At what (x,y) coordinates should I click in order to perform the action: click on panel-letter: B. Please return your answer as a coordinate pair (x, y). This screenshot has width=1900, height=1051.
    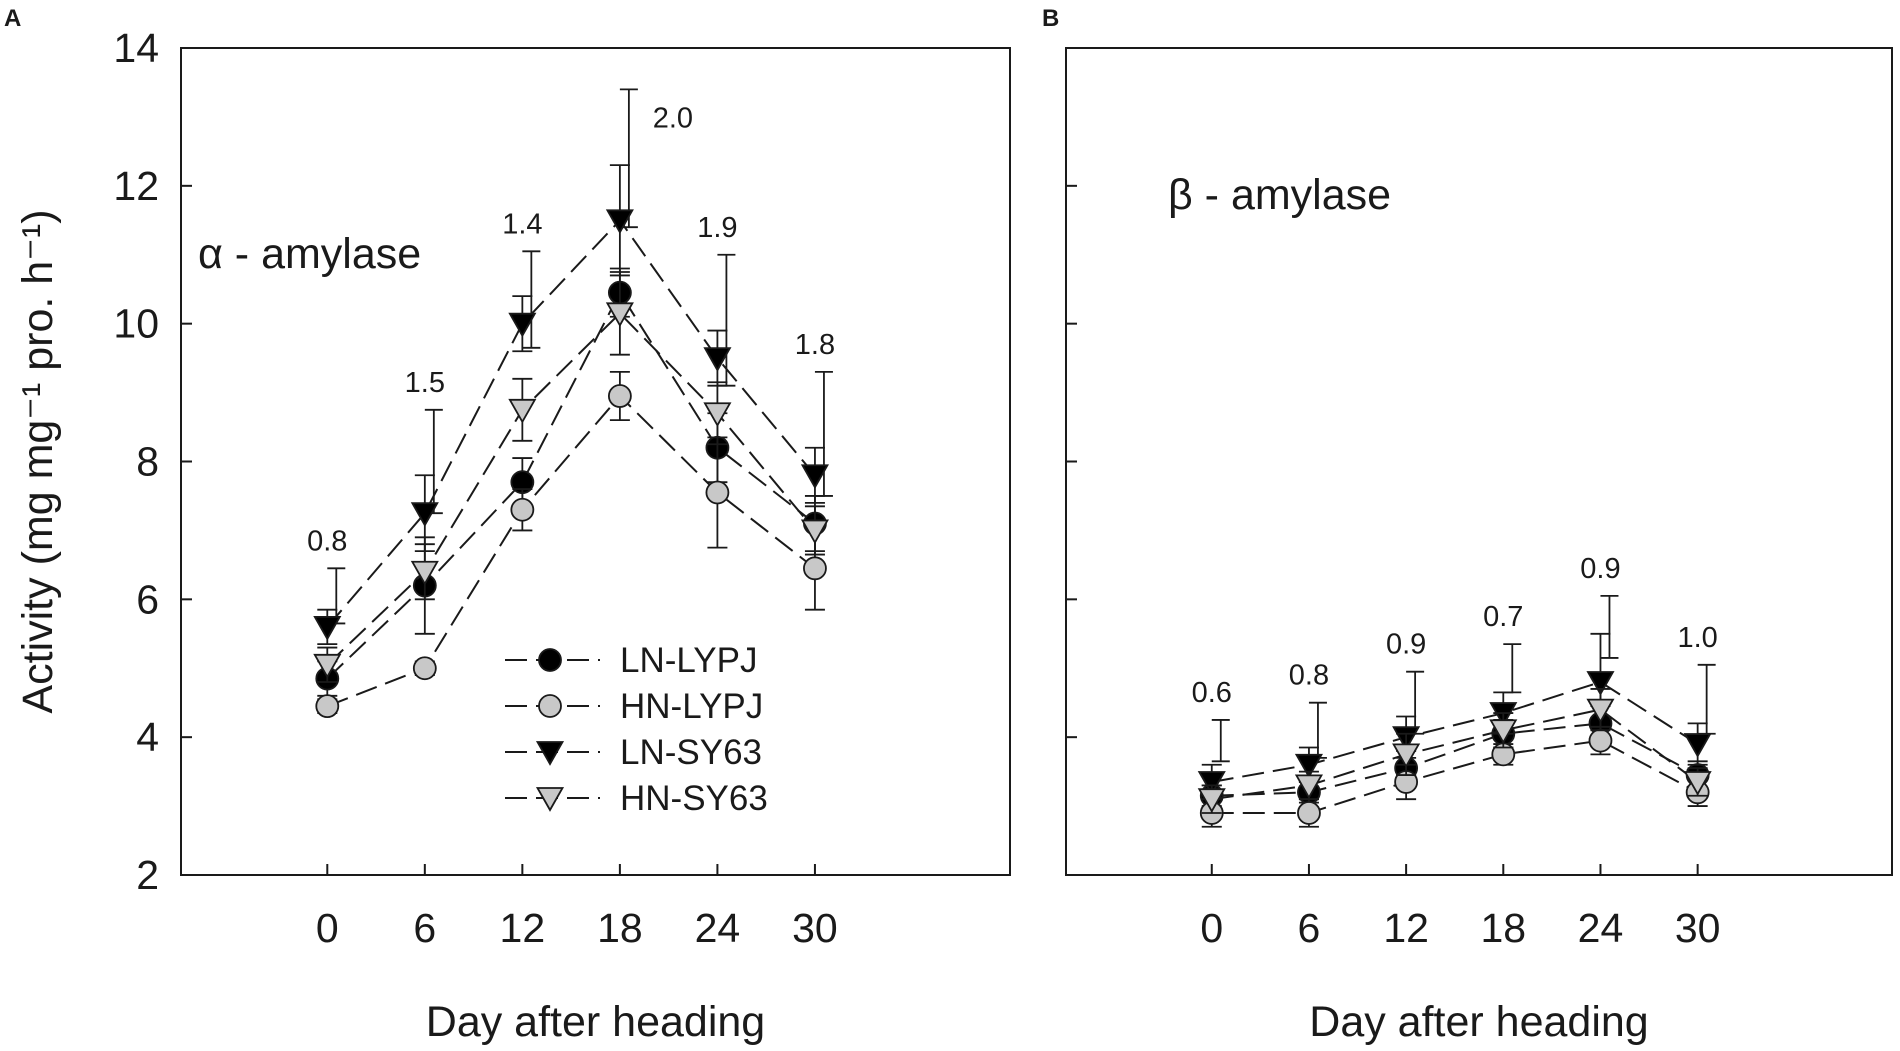
    Looking at the image, I should click on (1050, 18).